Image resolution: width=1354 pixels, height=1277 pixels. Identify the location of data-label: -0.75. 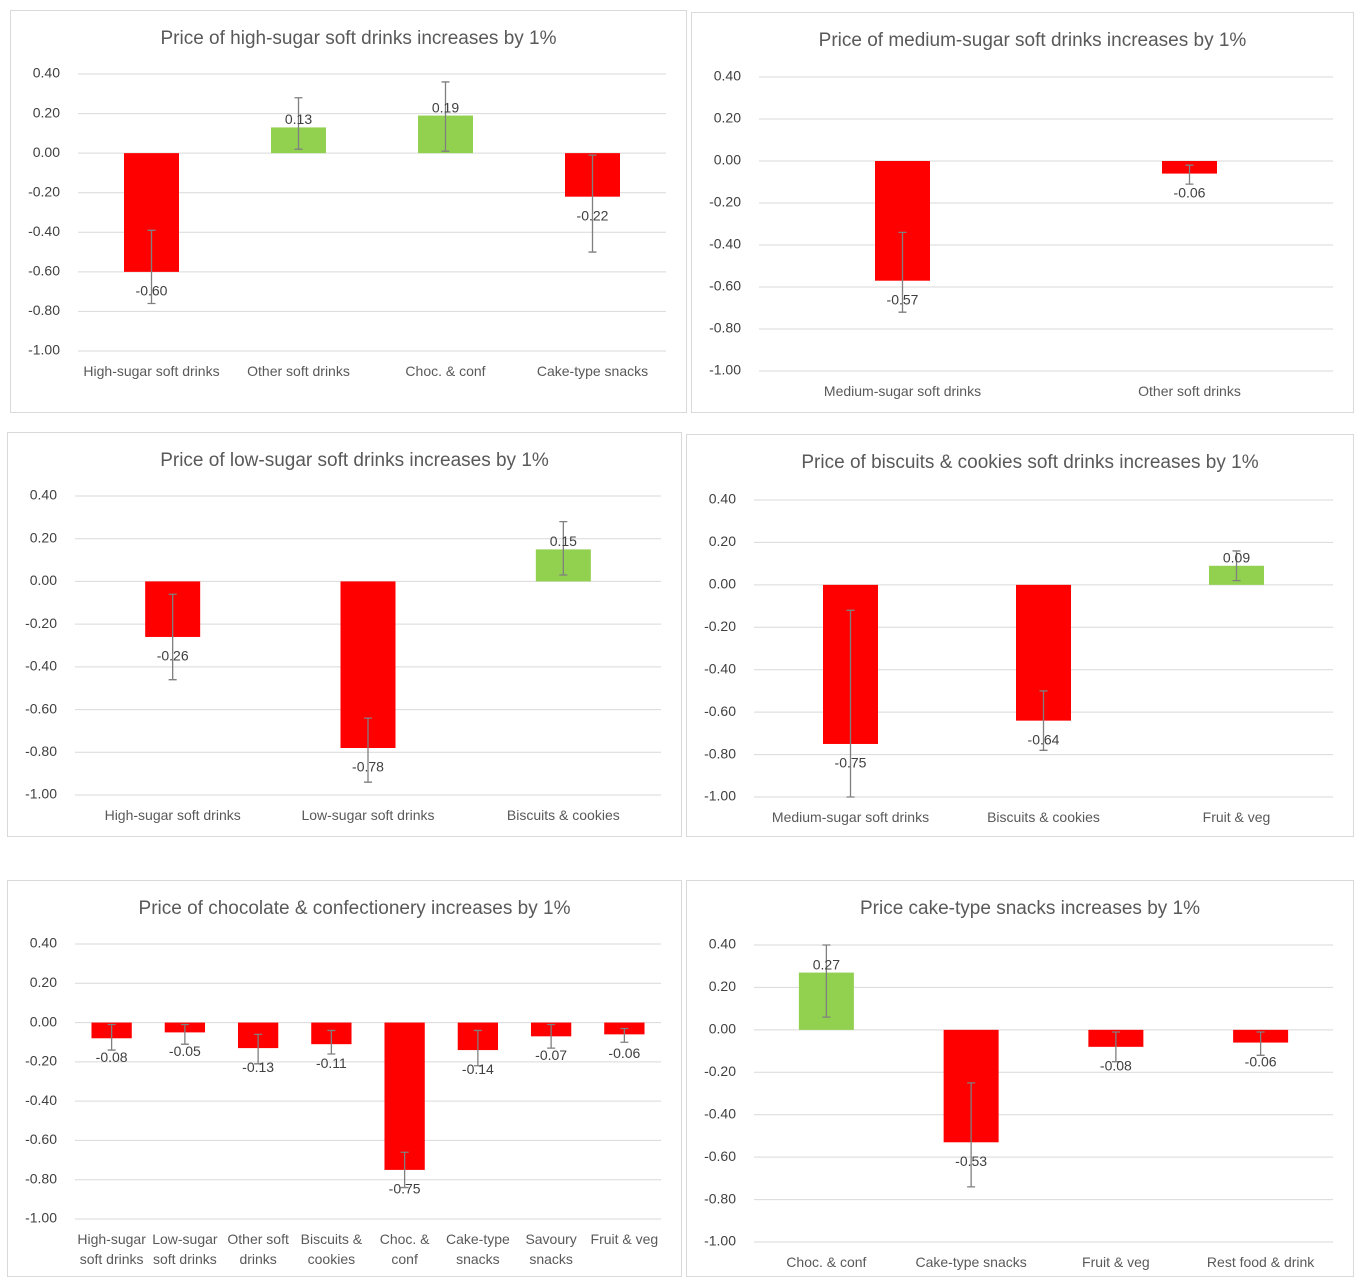
(405, 1189).